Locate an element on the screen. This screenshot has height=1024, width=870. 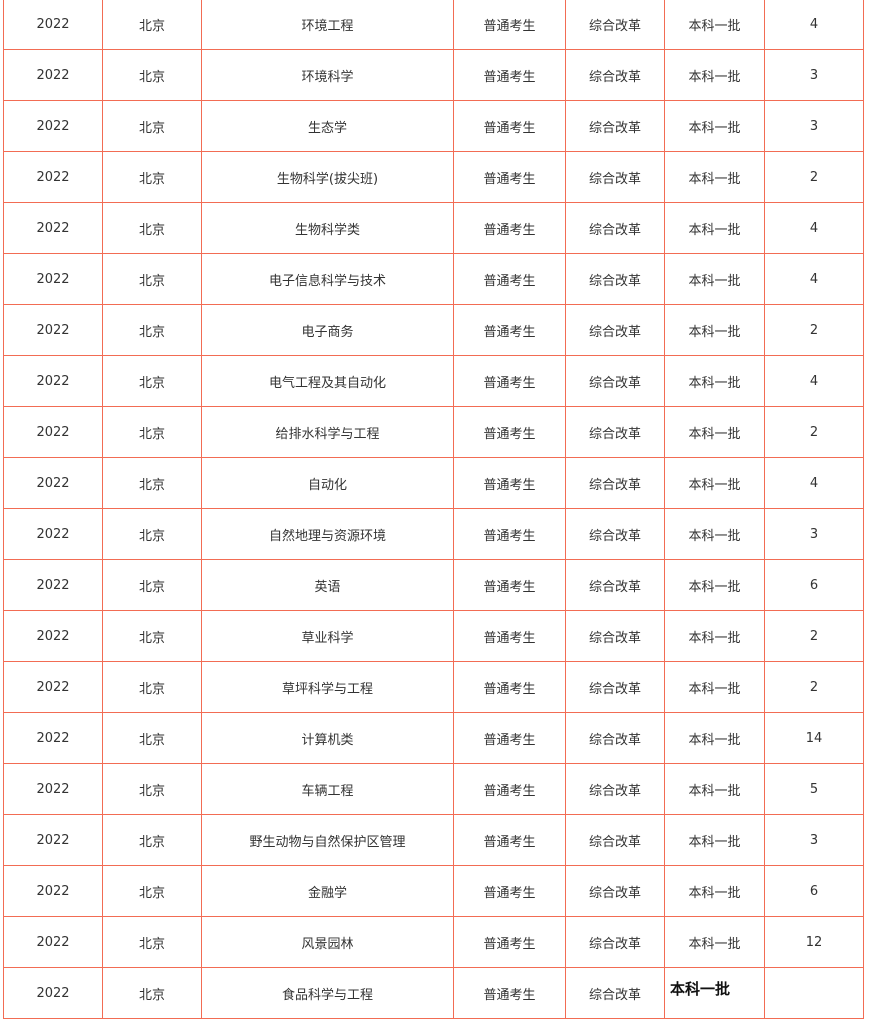
table-row: 2022 北京 自动化 普通考生 综合改革 本科一批 4 is located at coordinates (433, 483).